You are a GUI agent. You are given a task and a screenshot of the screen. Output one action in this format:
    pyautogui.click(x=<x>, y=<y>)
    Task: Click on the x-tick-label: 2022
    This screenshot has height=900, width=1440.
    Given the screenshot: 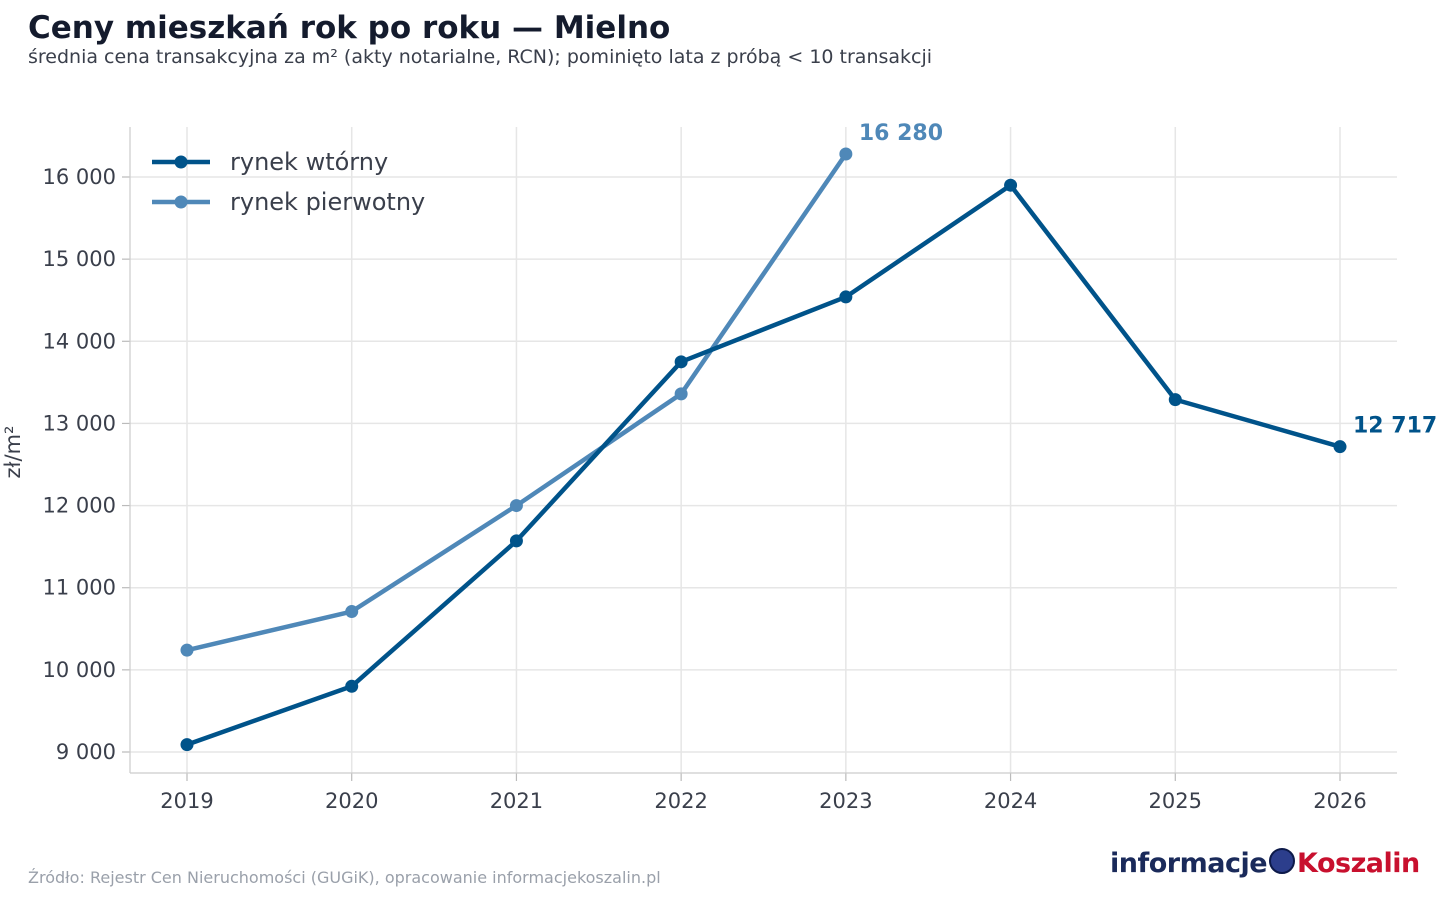 What is the action you would take?
    pyautogui.click(x=680, y=801)
    